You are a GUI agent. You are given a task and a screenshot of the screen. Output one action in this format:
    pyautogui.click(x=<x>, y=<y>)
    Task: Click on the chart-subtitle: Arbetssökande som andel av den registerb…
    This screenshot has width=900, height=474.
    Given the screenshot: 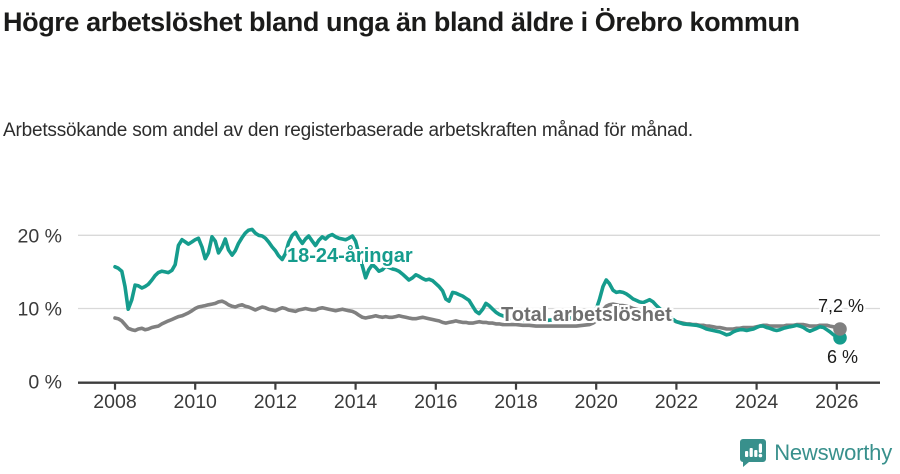 What is the action you would take?
    pyautogui.click(x=348, y=130)
    